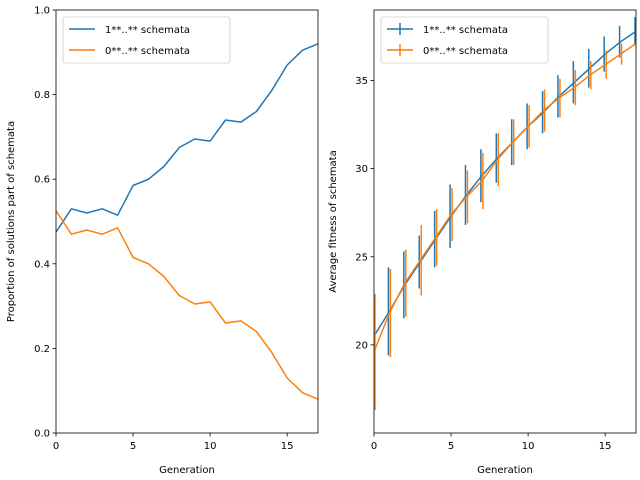  I want to click on y-tick-label: 30, so click(361, 169).